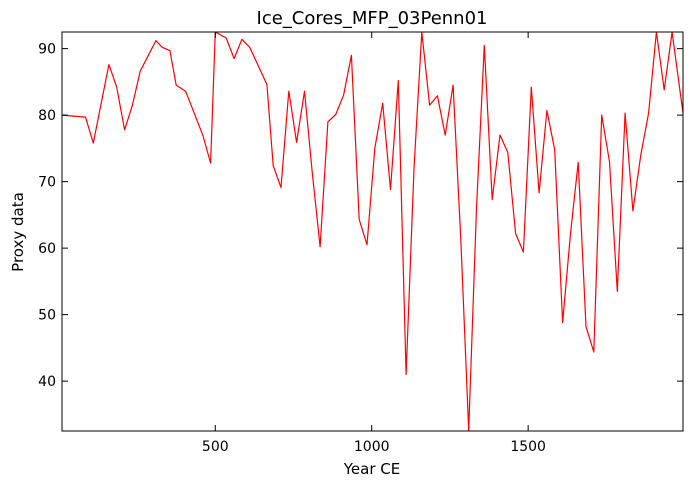 The height and width of the screenshot is (489, 691). Describe the element at coordinates (371, 469) in the screenshot. I see `x-axis-title: Year CE` at that location.